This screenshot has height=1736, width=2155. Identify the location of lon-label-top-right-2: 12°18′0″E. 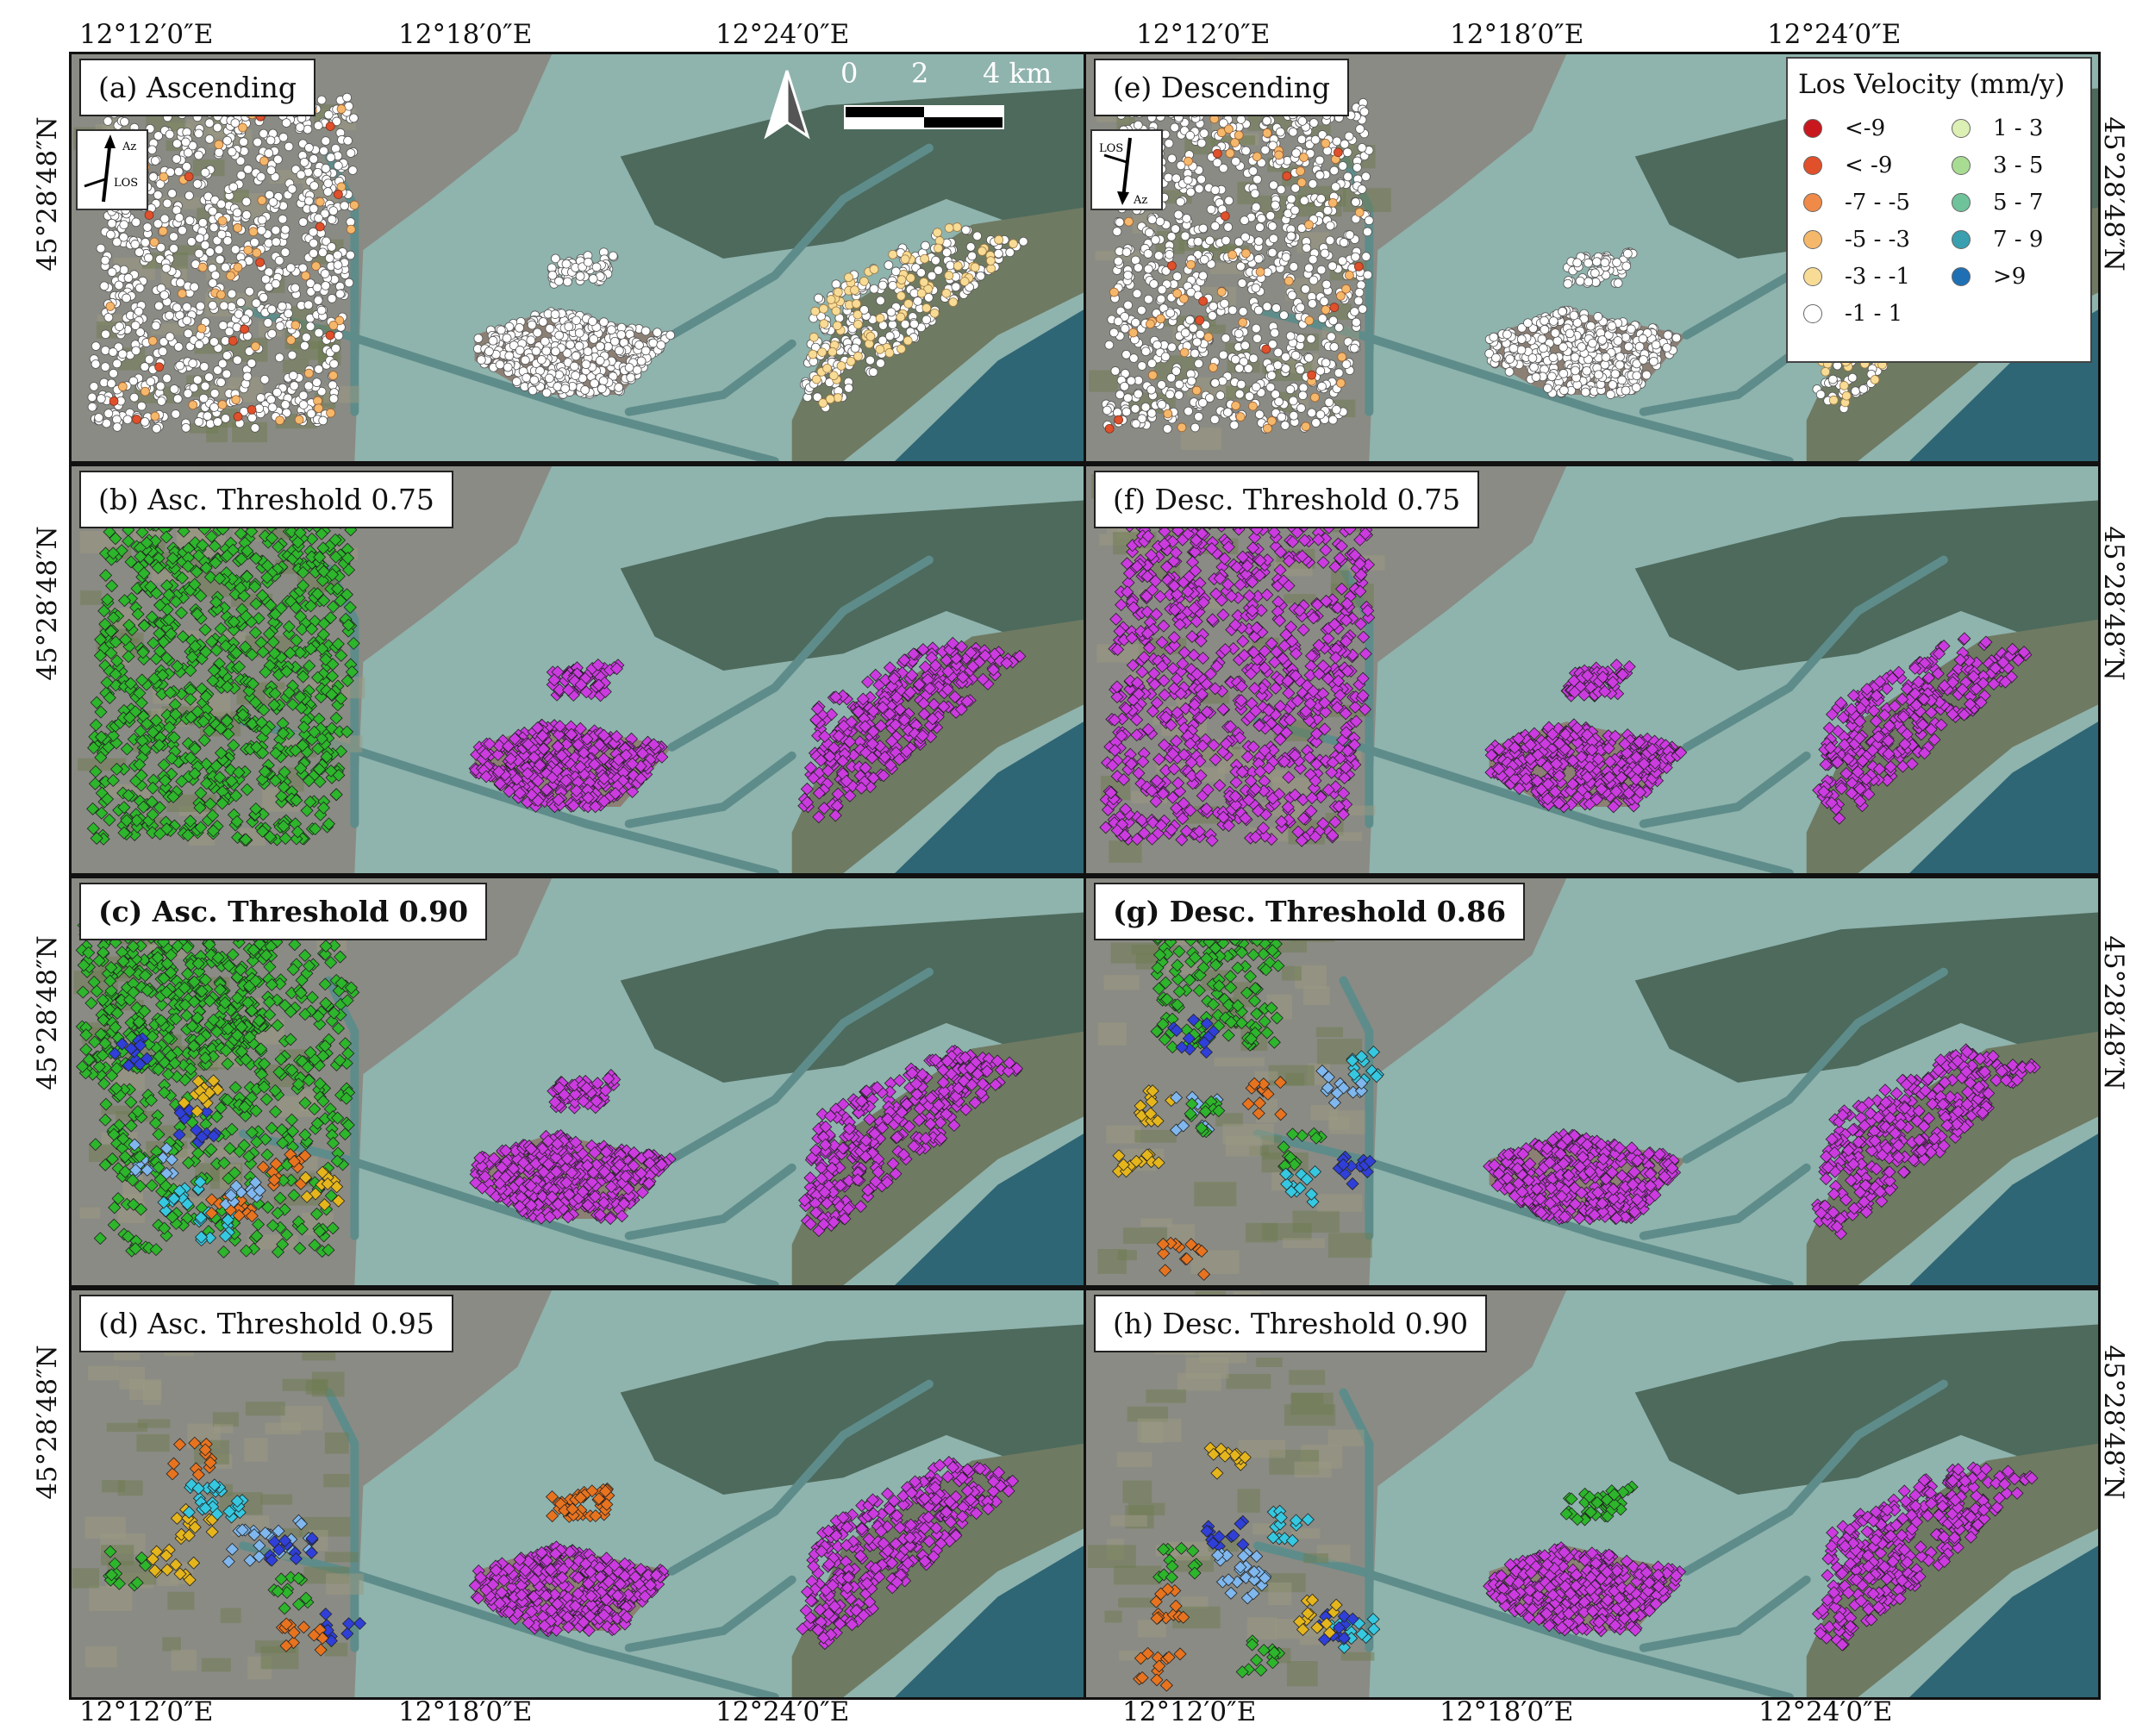
(1517, 34).